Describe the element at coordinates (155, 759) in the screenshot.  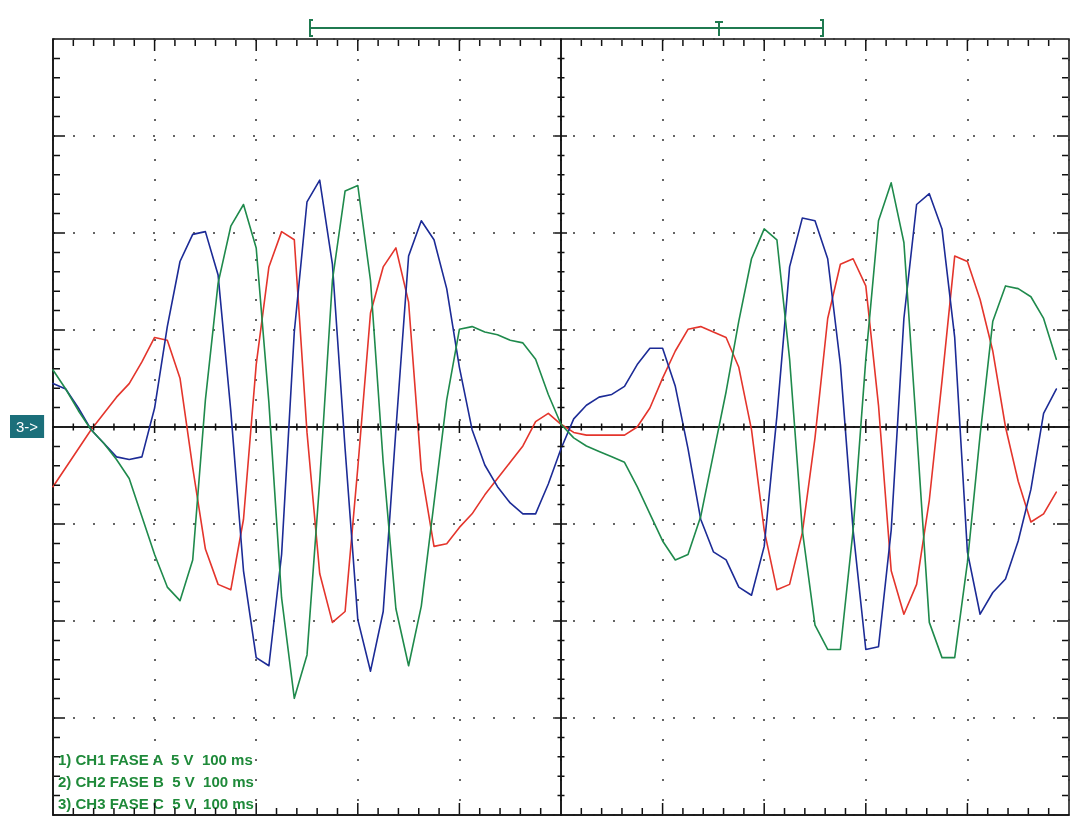
I see `text: 1) CH1 FASE A 5 V 100 ms` at that location.